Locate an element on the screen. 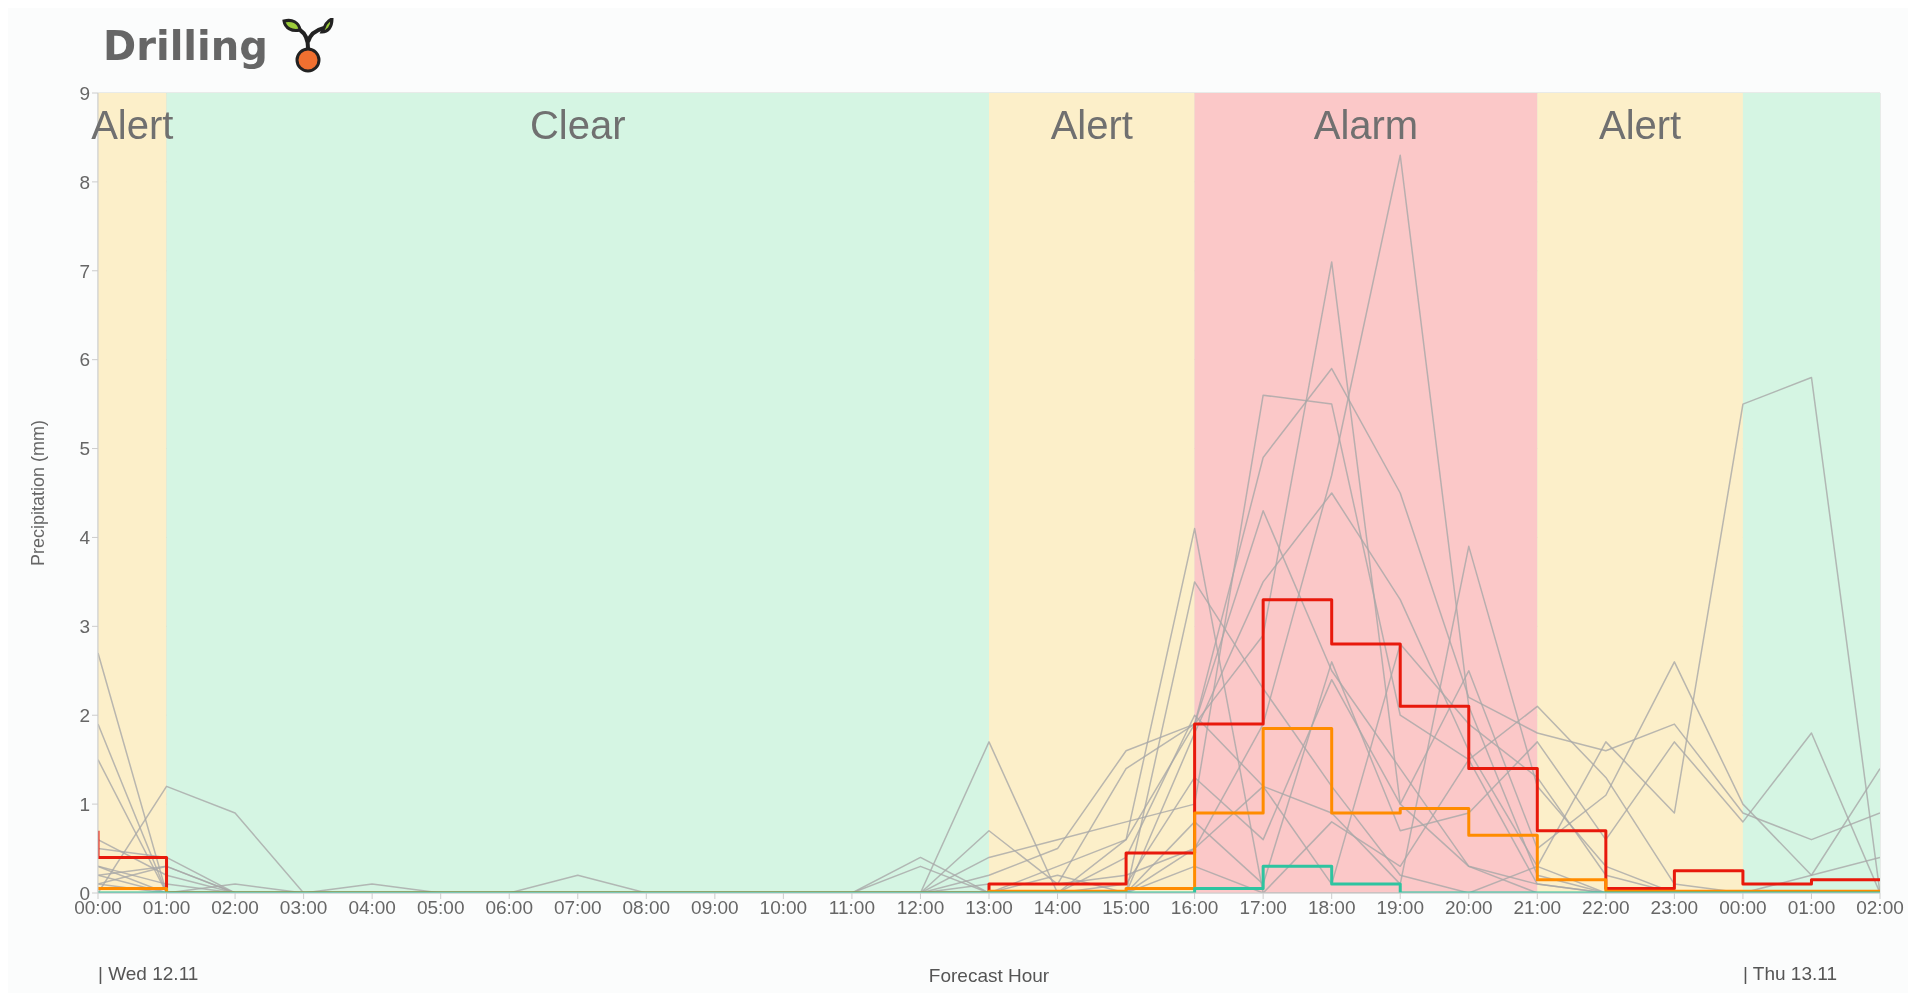  x-tick-label: 12:00 is located at coordinates (920, 908).